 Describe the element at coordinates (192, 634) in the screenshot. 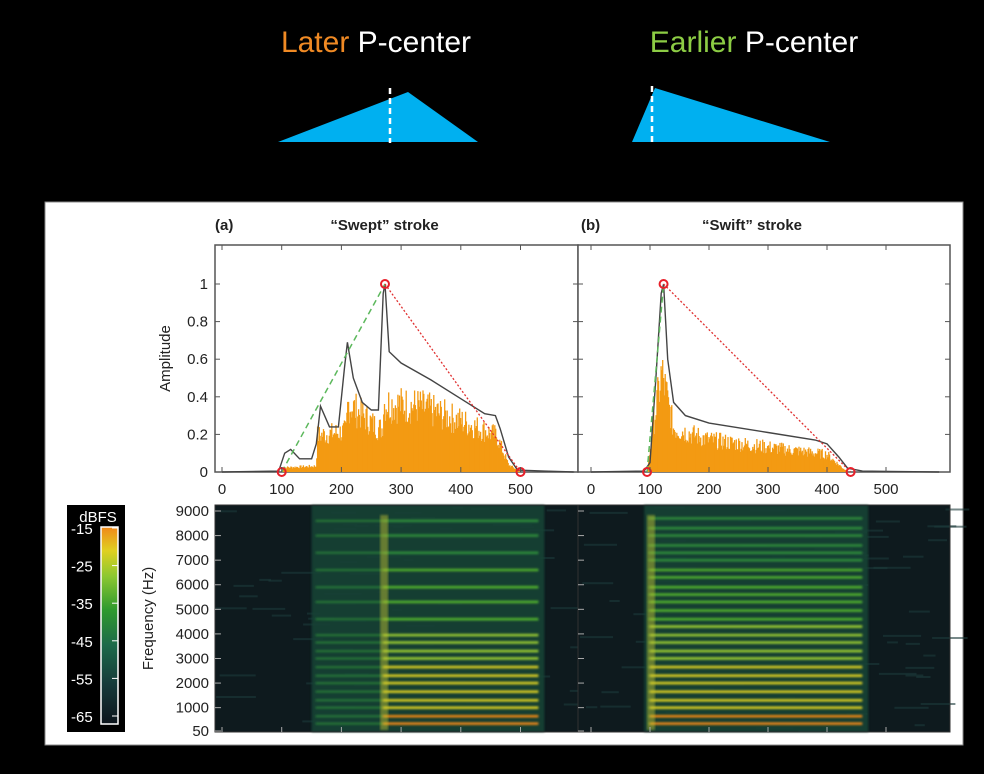

I see `freq-tick-label: 4000` at that location.